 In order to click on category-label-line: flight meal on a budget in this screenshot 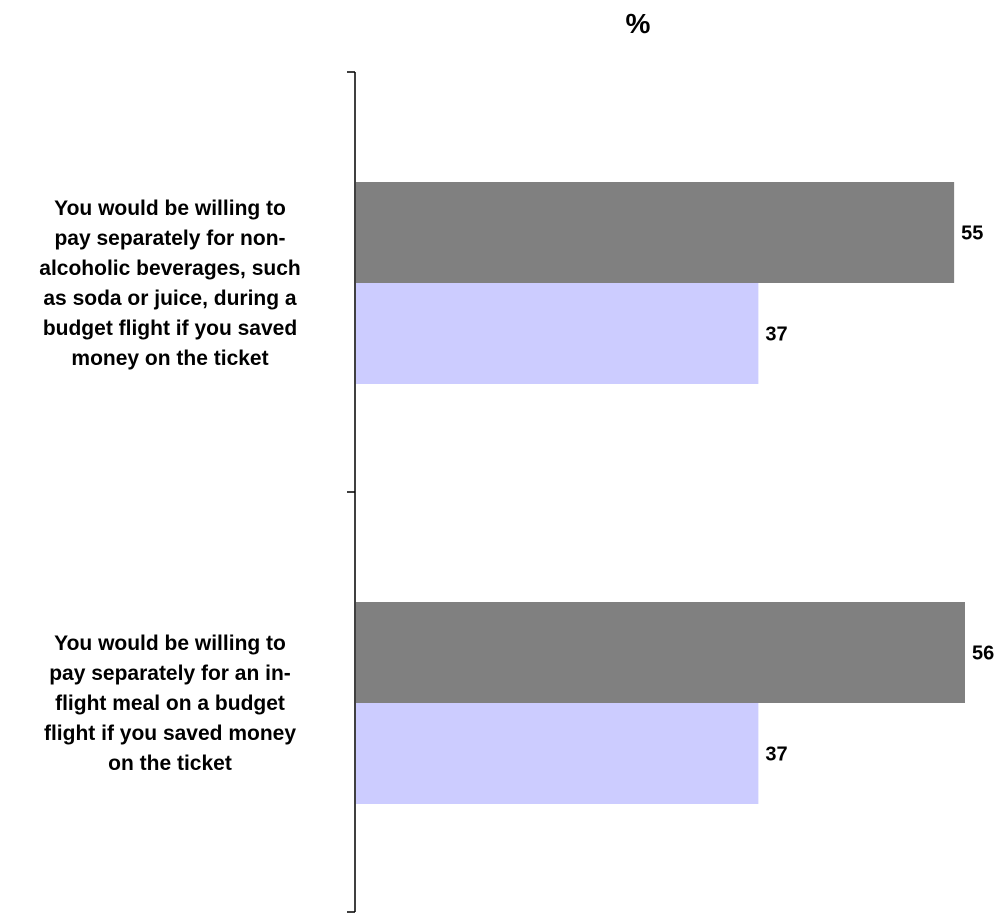, I will do `click(170, 703)`.